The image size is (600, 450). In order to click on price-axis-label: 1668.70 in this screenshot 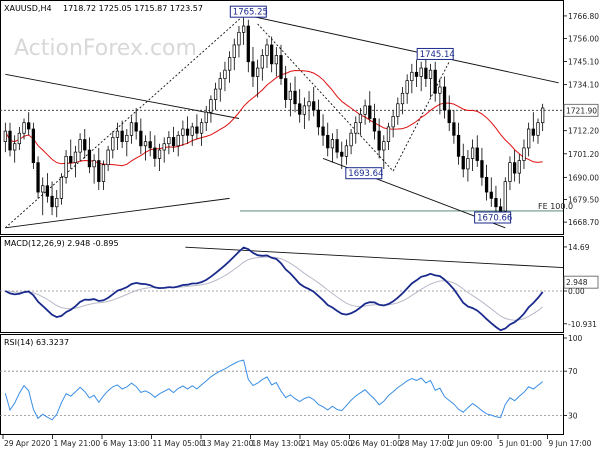, I will do `click(583, 222)`.